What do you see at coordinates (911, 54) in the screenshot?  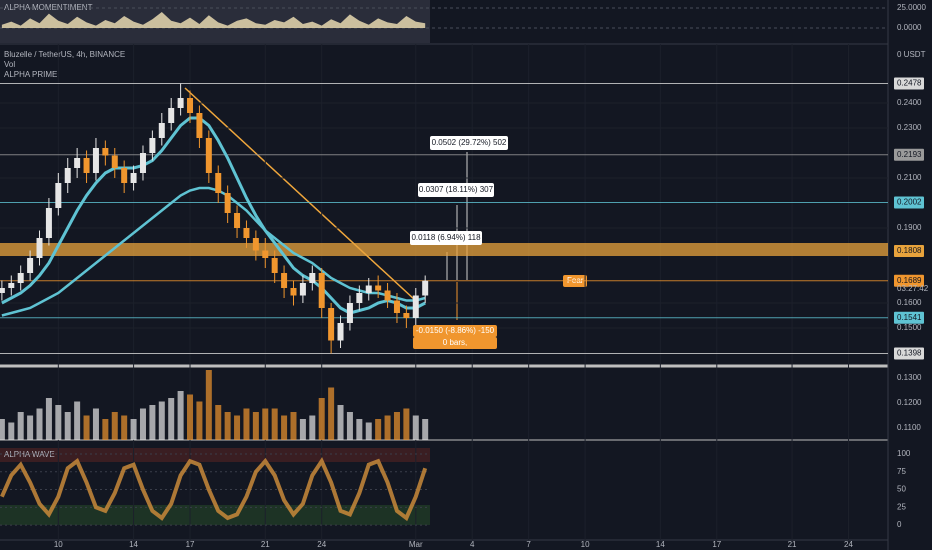 I see `currency-label: 0 USDT` at bounding box center [911, 54].